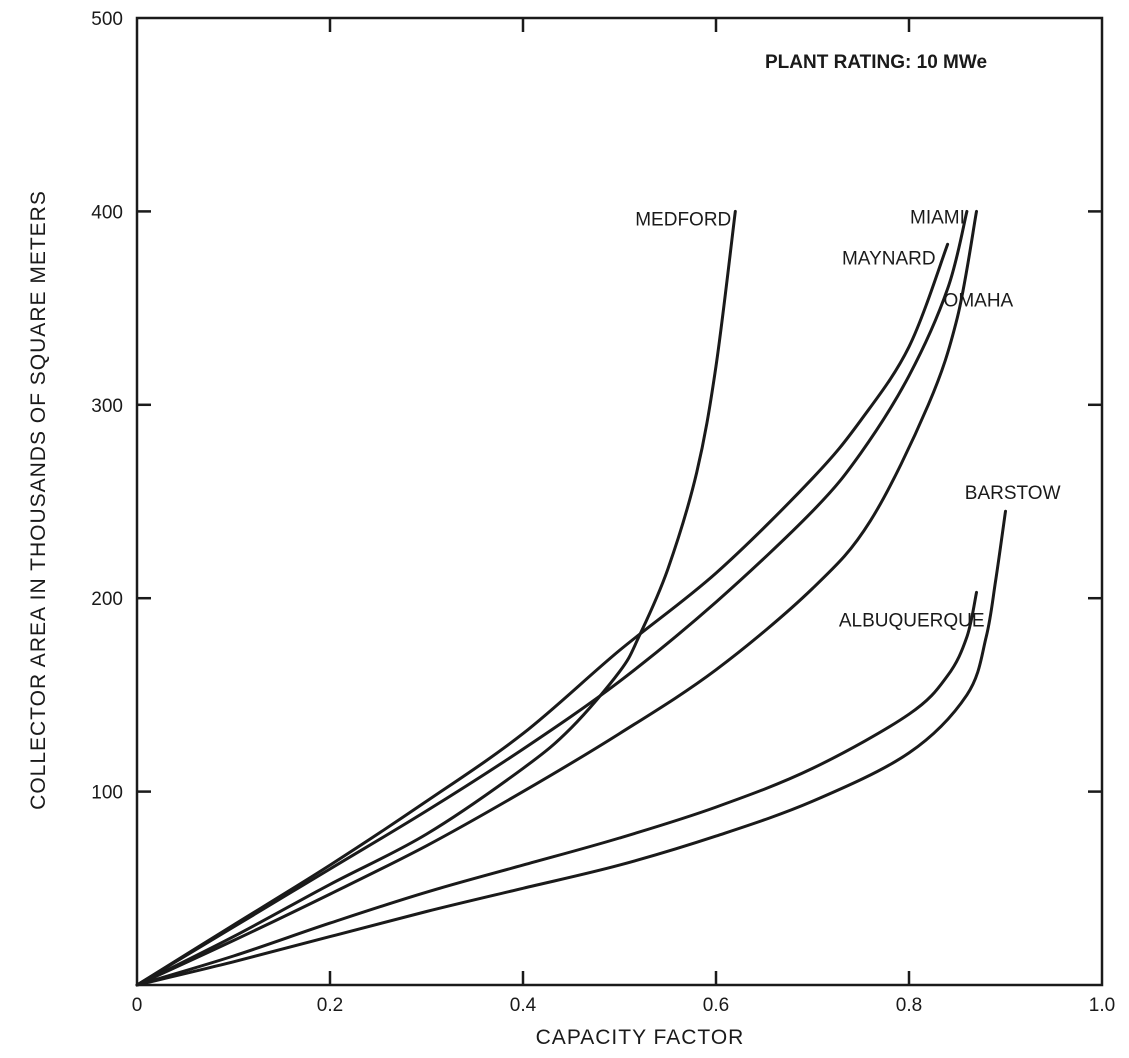 Image resolution: width=1129 pixels, height=1058 pixels. What do you see at coordinates (937, 217) in the screenshot?
I see `series-label-miami: MIAMI` at bounding box center [937, 217].